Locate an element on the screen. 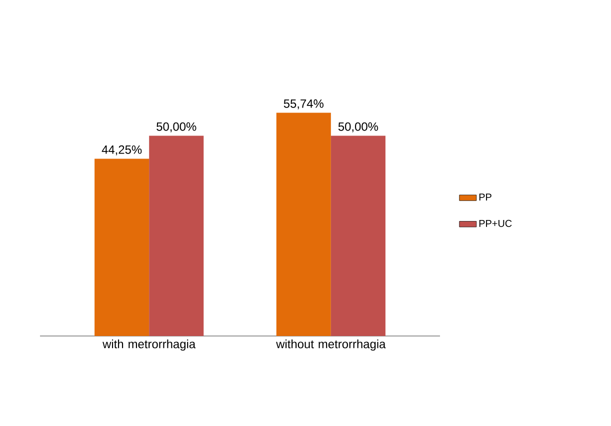 The width and height of the screenshot is (611, 426). data-label: 44,25% is located at coordinates (122, 150).